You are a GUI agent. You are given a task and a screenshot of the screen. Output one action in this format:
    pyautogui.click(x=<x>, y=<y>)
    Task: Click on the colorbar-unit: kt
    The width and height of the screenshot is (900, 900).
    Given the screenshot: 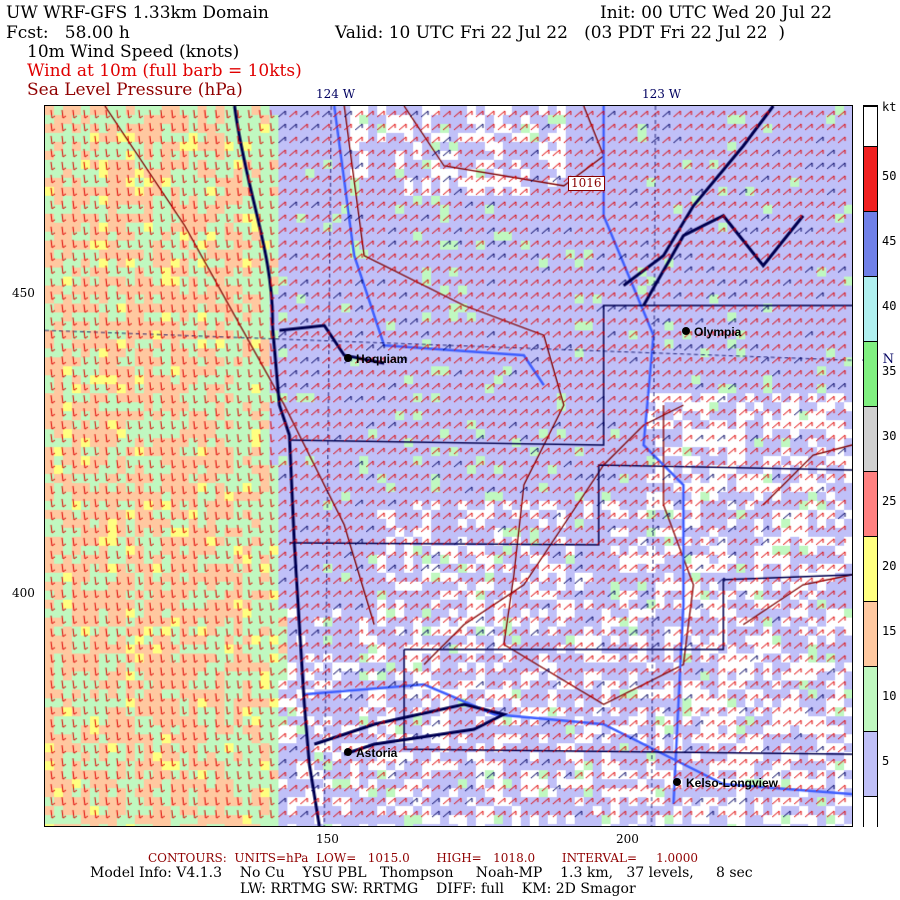 What is the action you would take?
    pyautogui.click(x=889, y=107)
    